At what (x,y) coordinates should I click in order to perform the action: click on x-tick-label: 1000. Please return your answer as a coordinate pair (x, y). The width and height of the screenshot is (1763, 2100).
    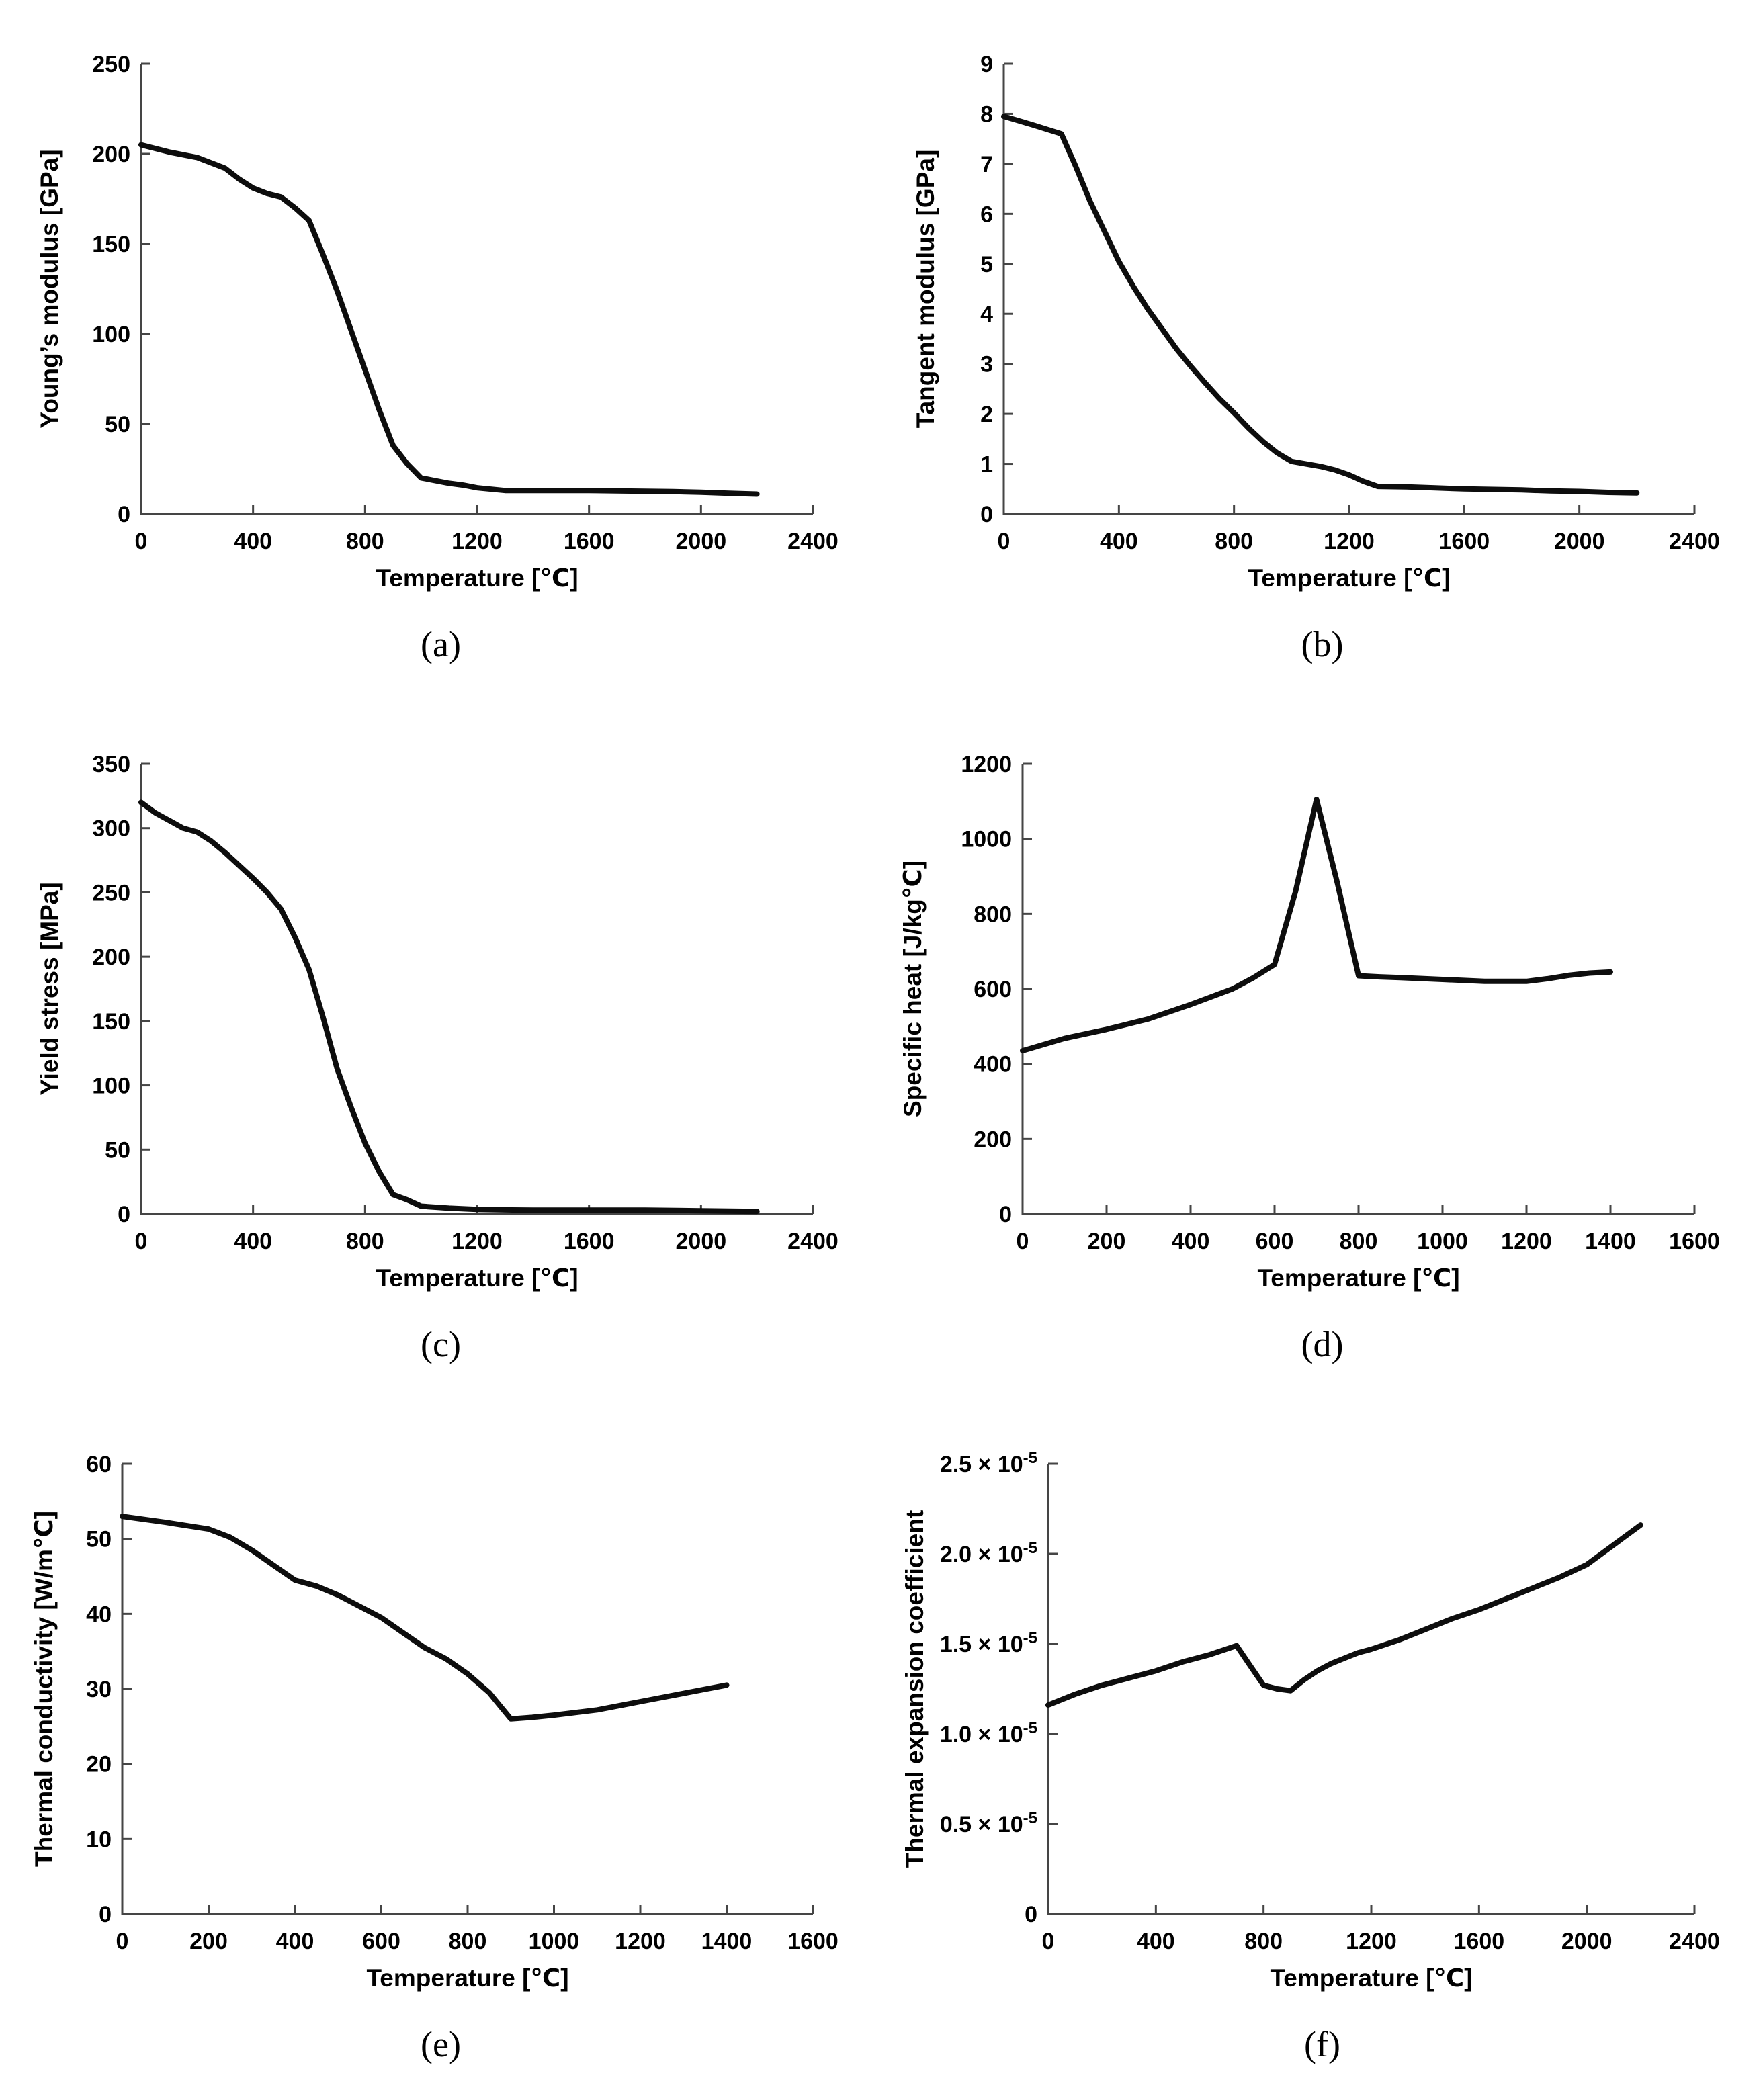
    Looking at the image, I should click on (1442, 1241).